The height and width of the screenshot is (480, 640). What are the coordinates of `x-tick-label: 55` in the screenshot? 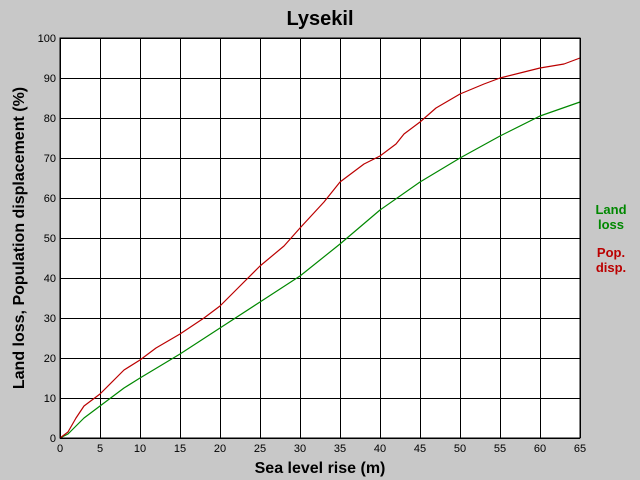 It's located at (500, 449).